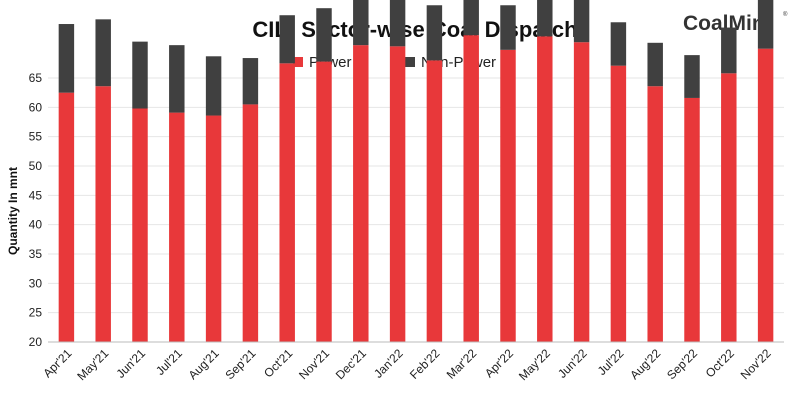 The height and width of the screenshot is (400, 800). What do you see at coordinates (57, 363) in the screenshot?
I see `x-tick-label: Apr'21` at bounding box center [57, 363].